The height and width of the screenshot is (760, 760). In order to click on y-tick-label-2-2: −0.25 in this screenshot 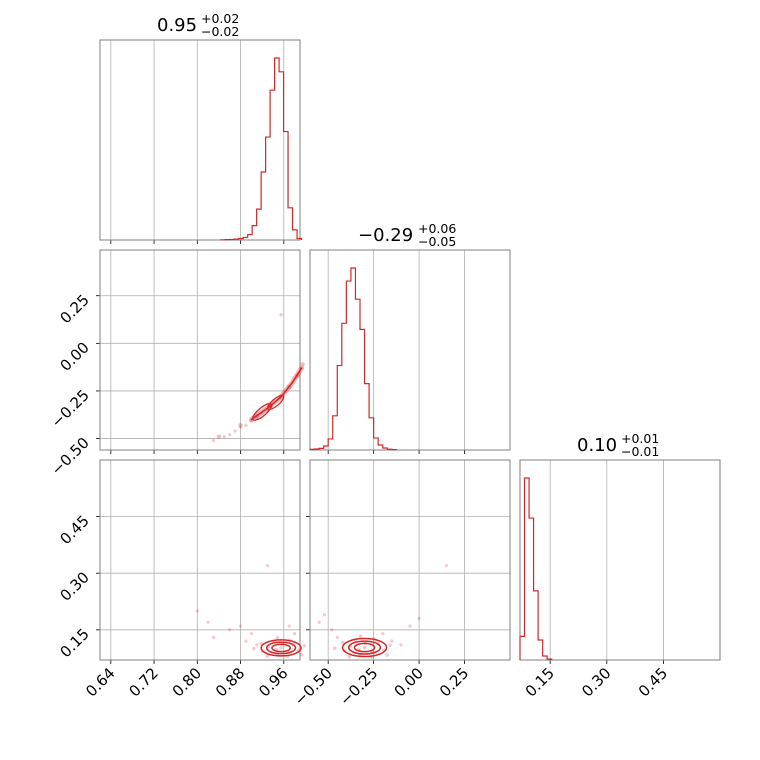, I will do `click(70, 408)`.